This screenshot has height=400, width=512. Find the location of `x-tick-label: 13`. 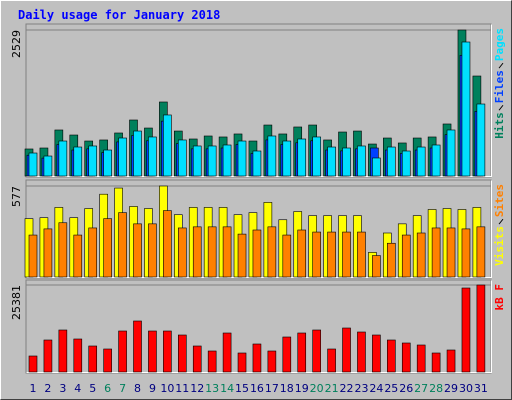

x-tick-label: 13 is located at coordinates (212, 388).